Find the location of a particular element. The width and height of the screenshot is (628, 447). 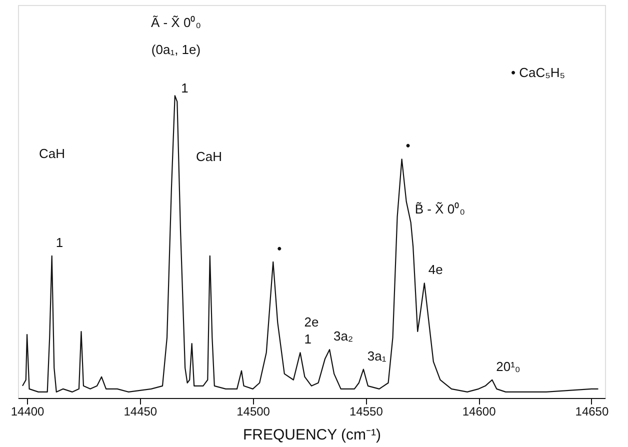

x-tick-label: 14450 is located at coordinates (141, 411).